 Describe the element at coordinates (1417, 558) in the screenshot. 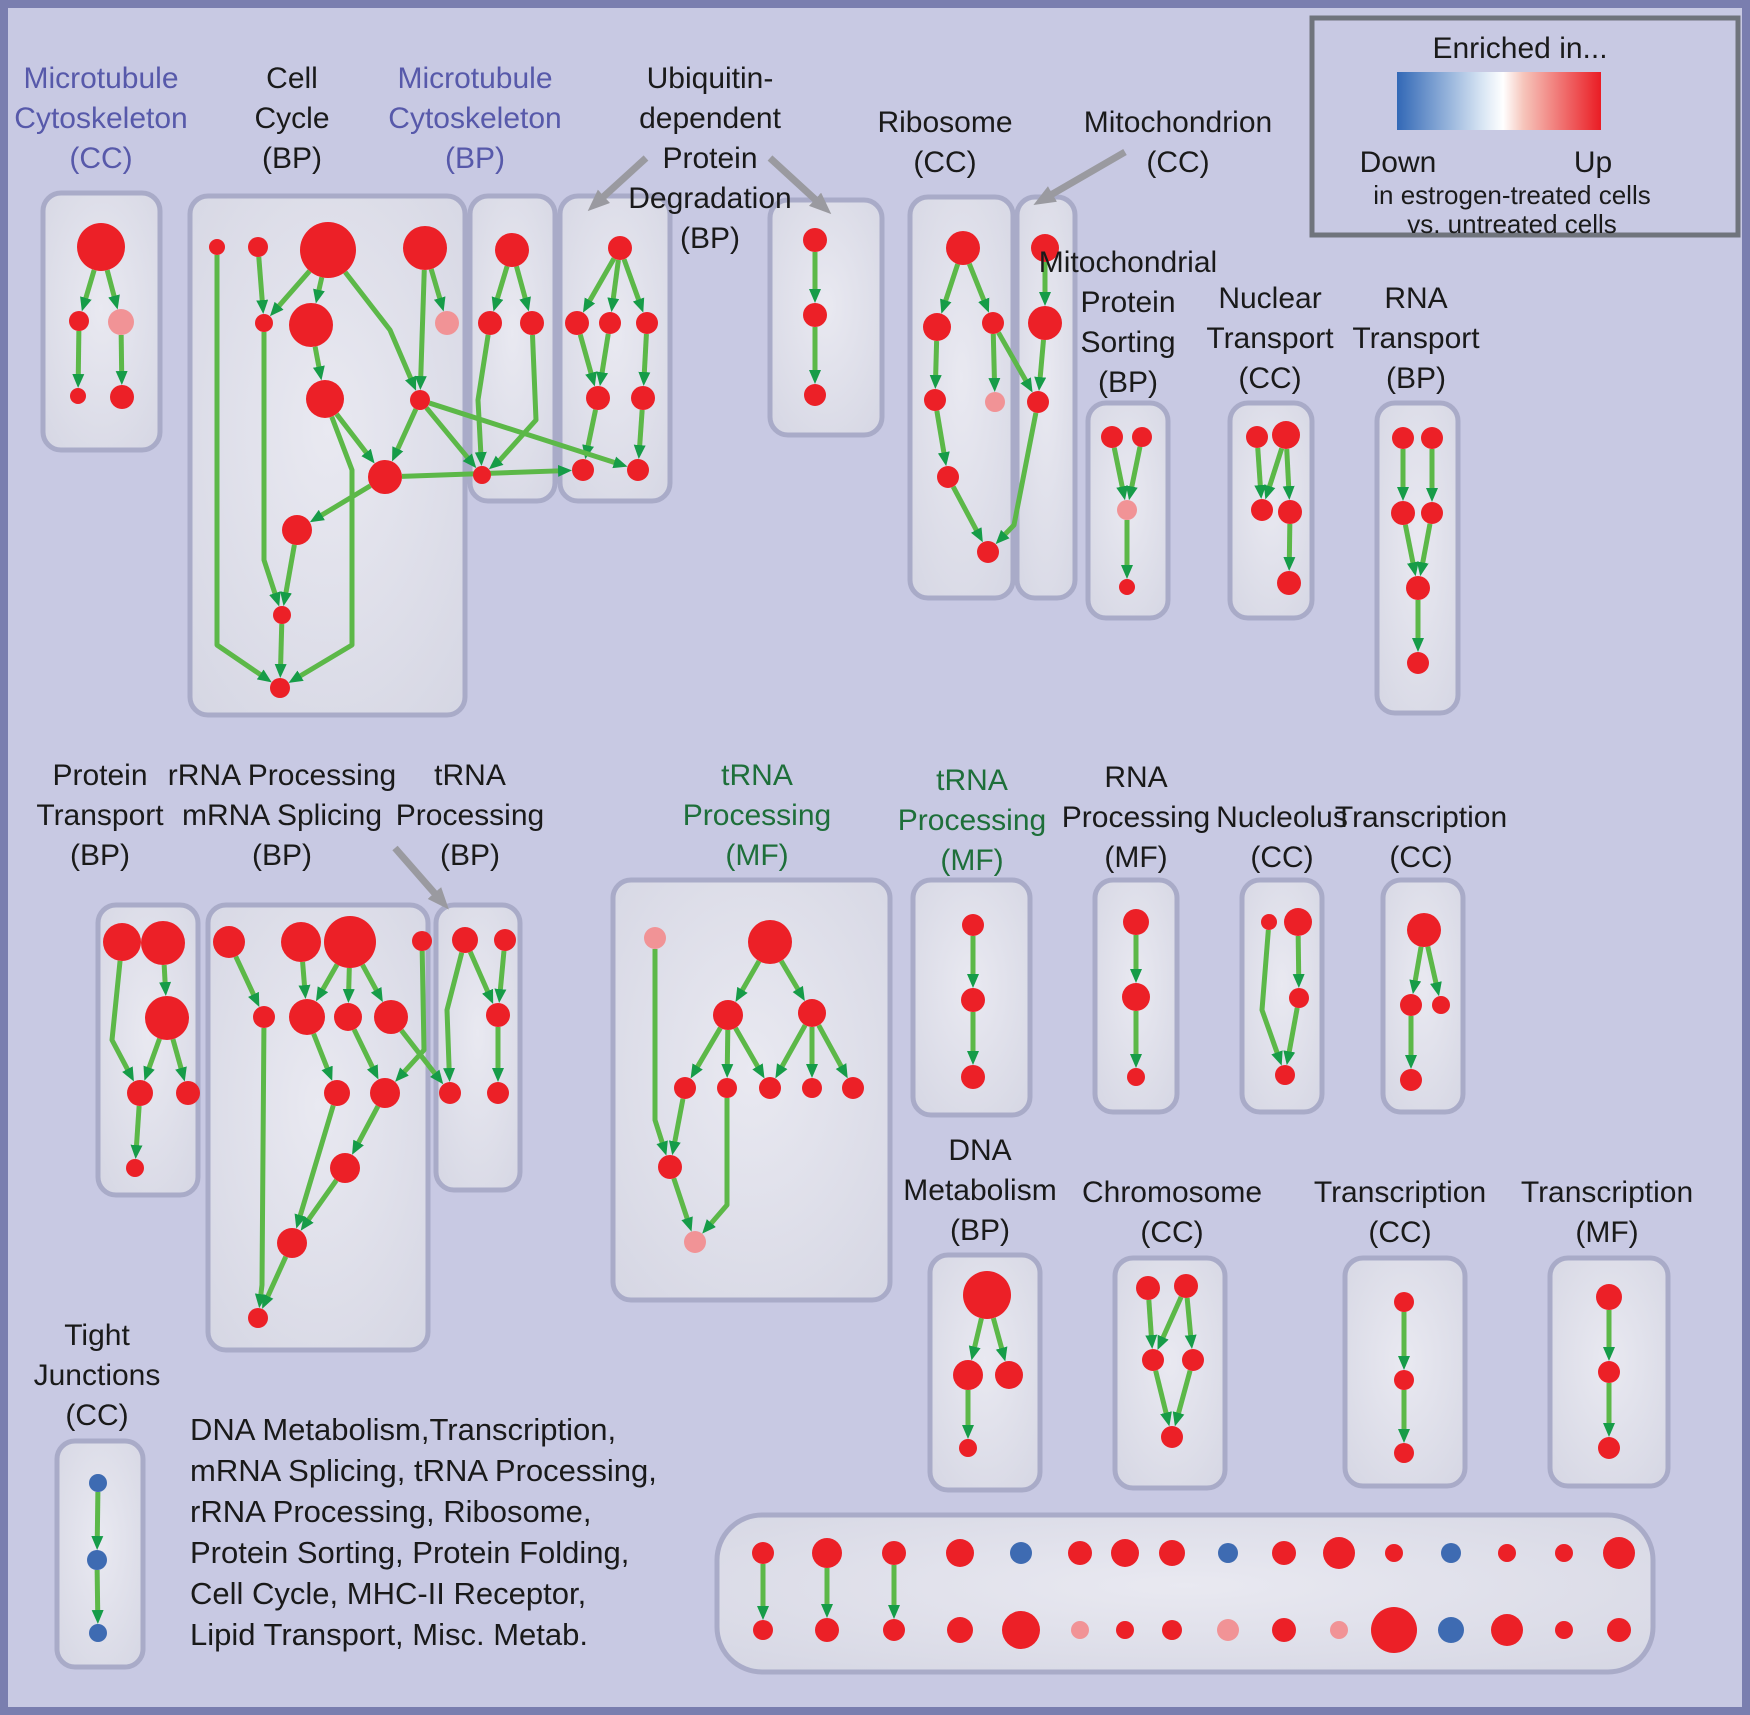

I see `cluster-box-rna-transport` at that location.